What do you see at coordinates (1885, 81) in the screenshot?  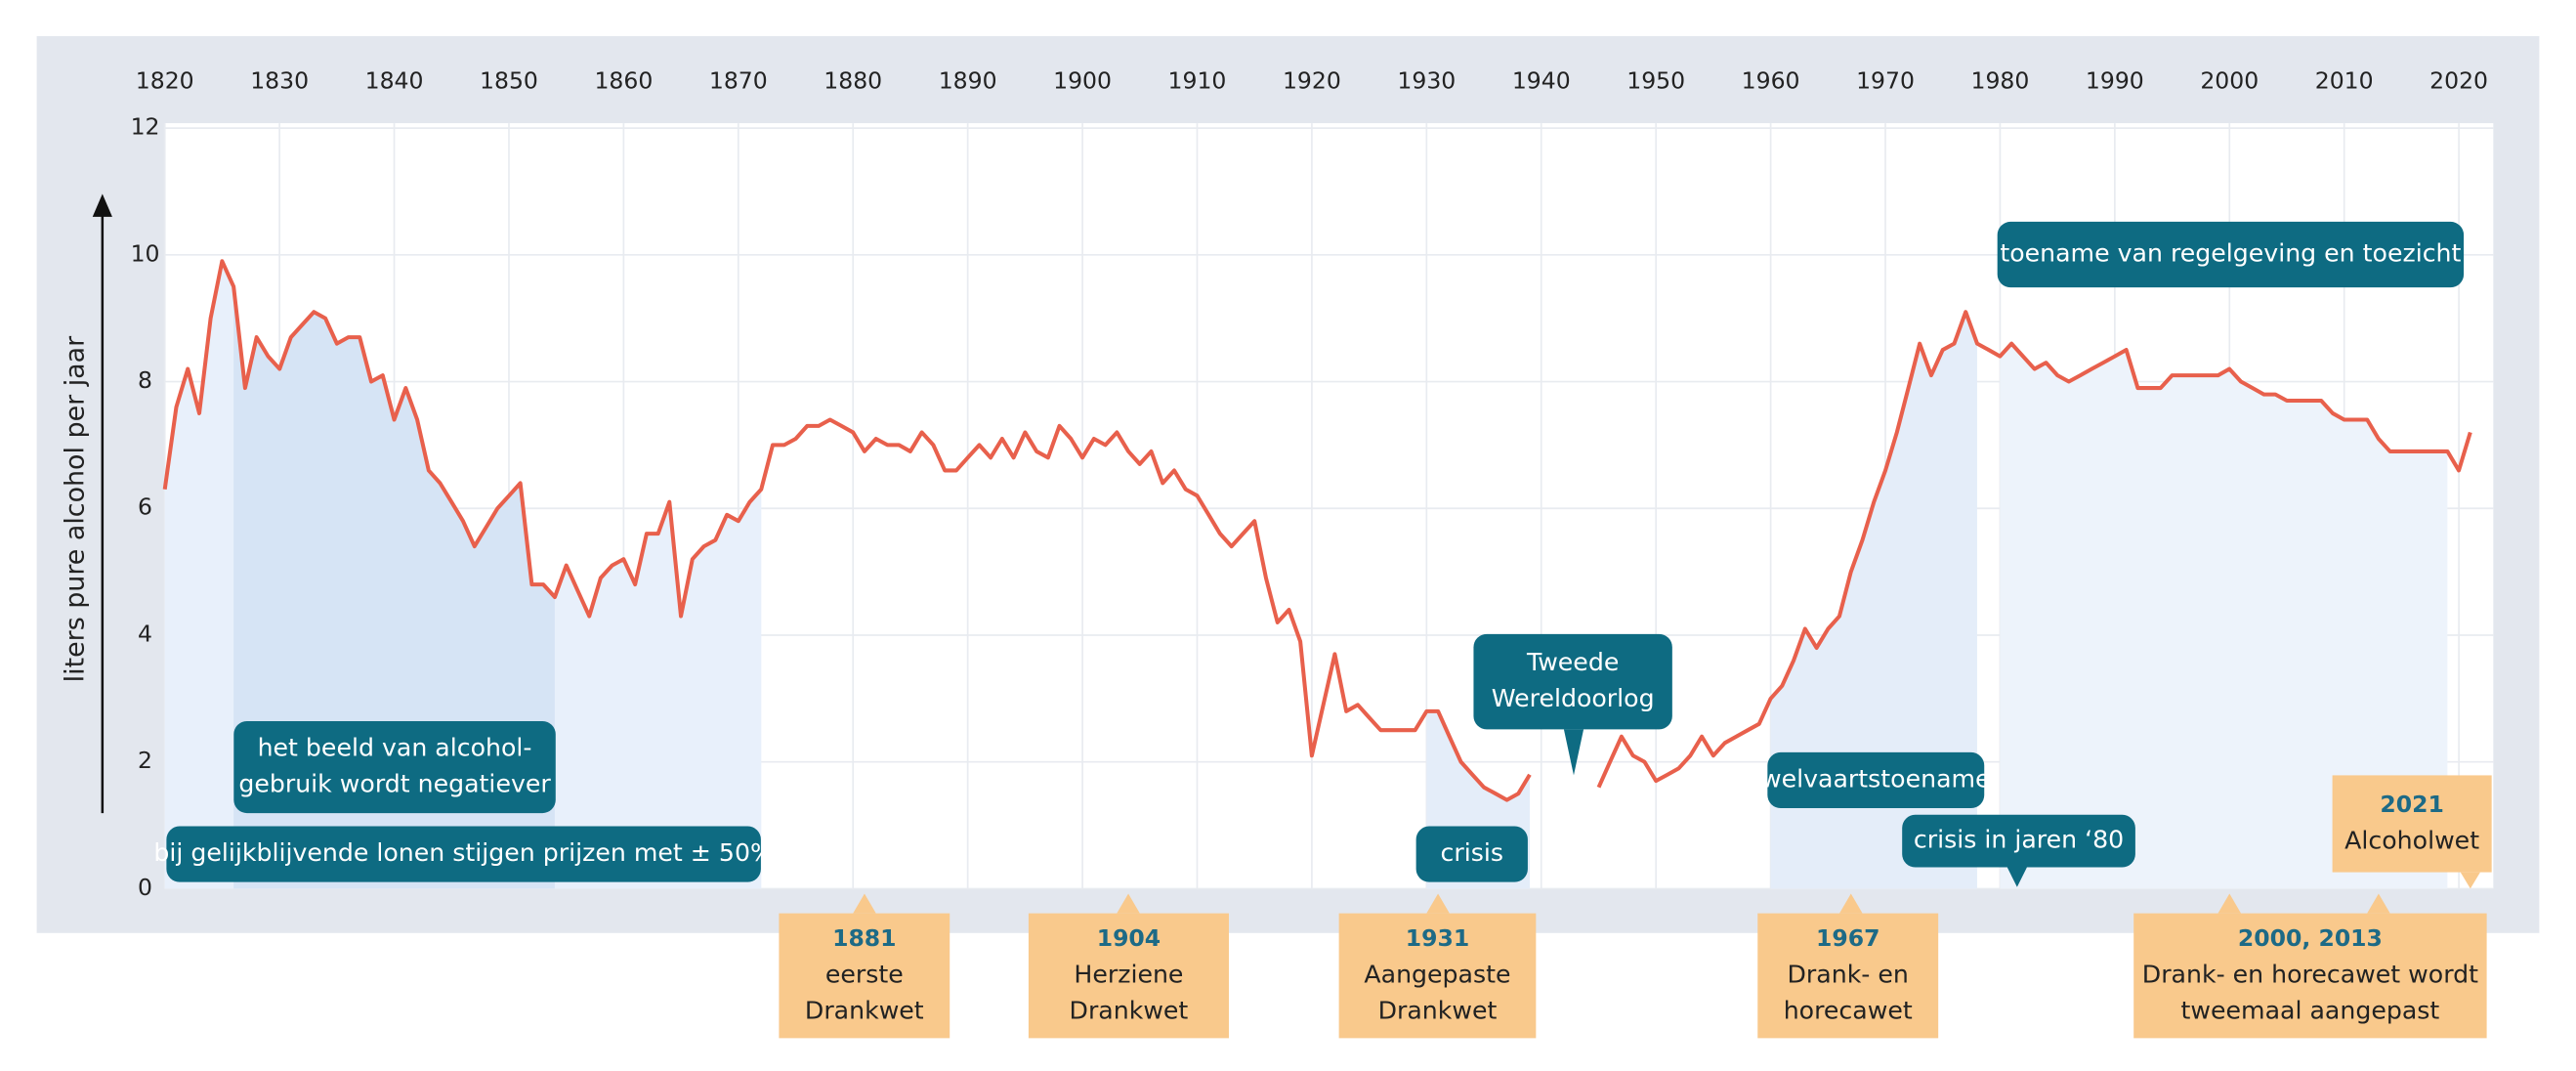 I see `x-tick-label: 1970` at bounding box center [1885, 81].